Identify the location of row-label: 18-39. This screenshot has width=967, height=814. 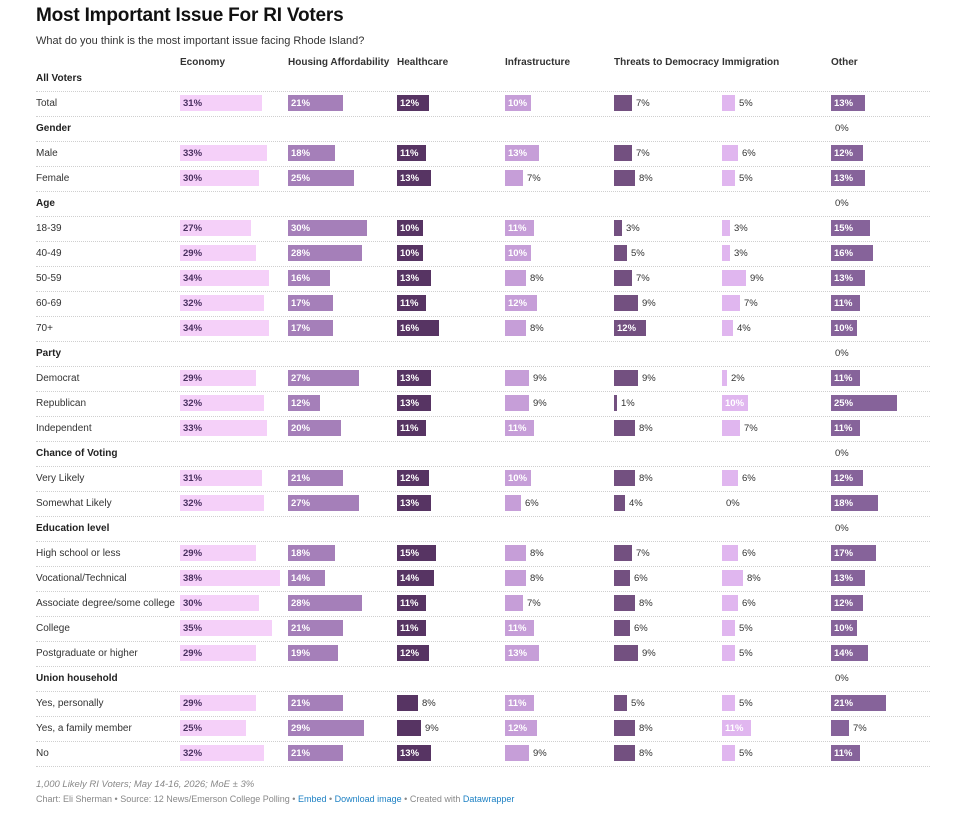
(49, 228).